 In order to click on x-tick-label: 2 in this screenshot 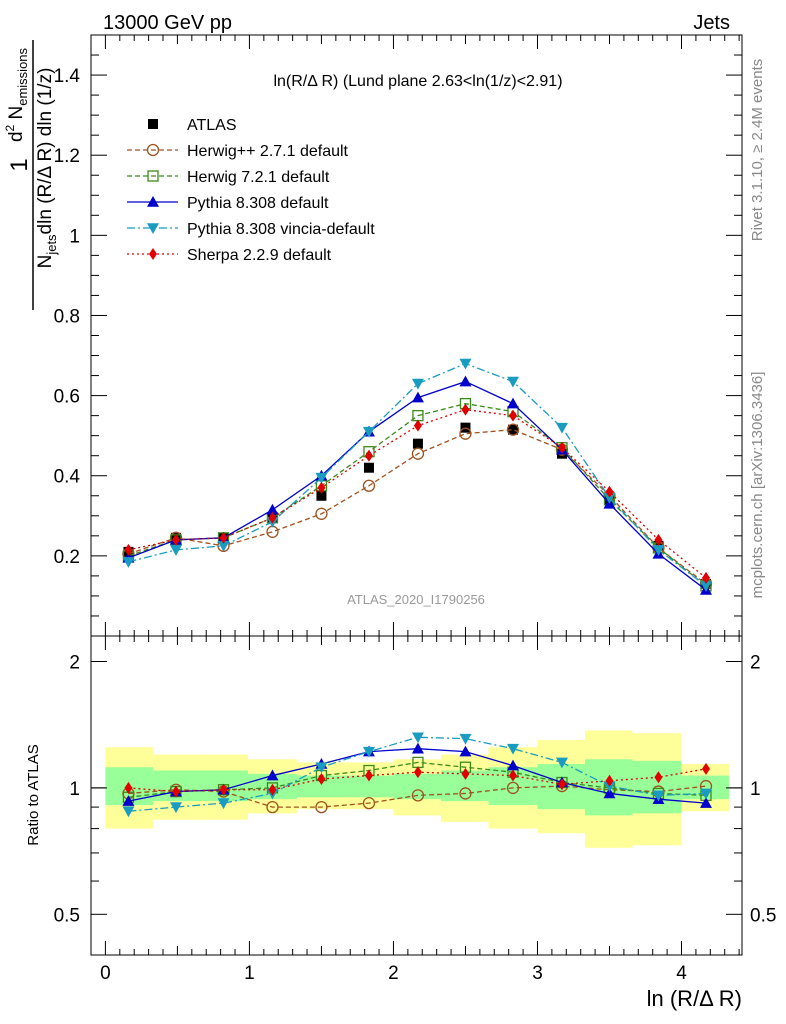, I will do `click(393, 973)`.